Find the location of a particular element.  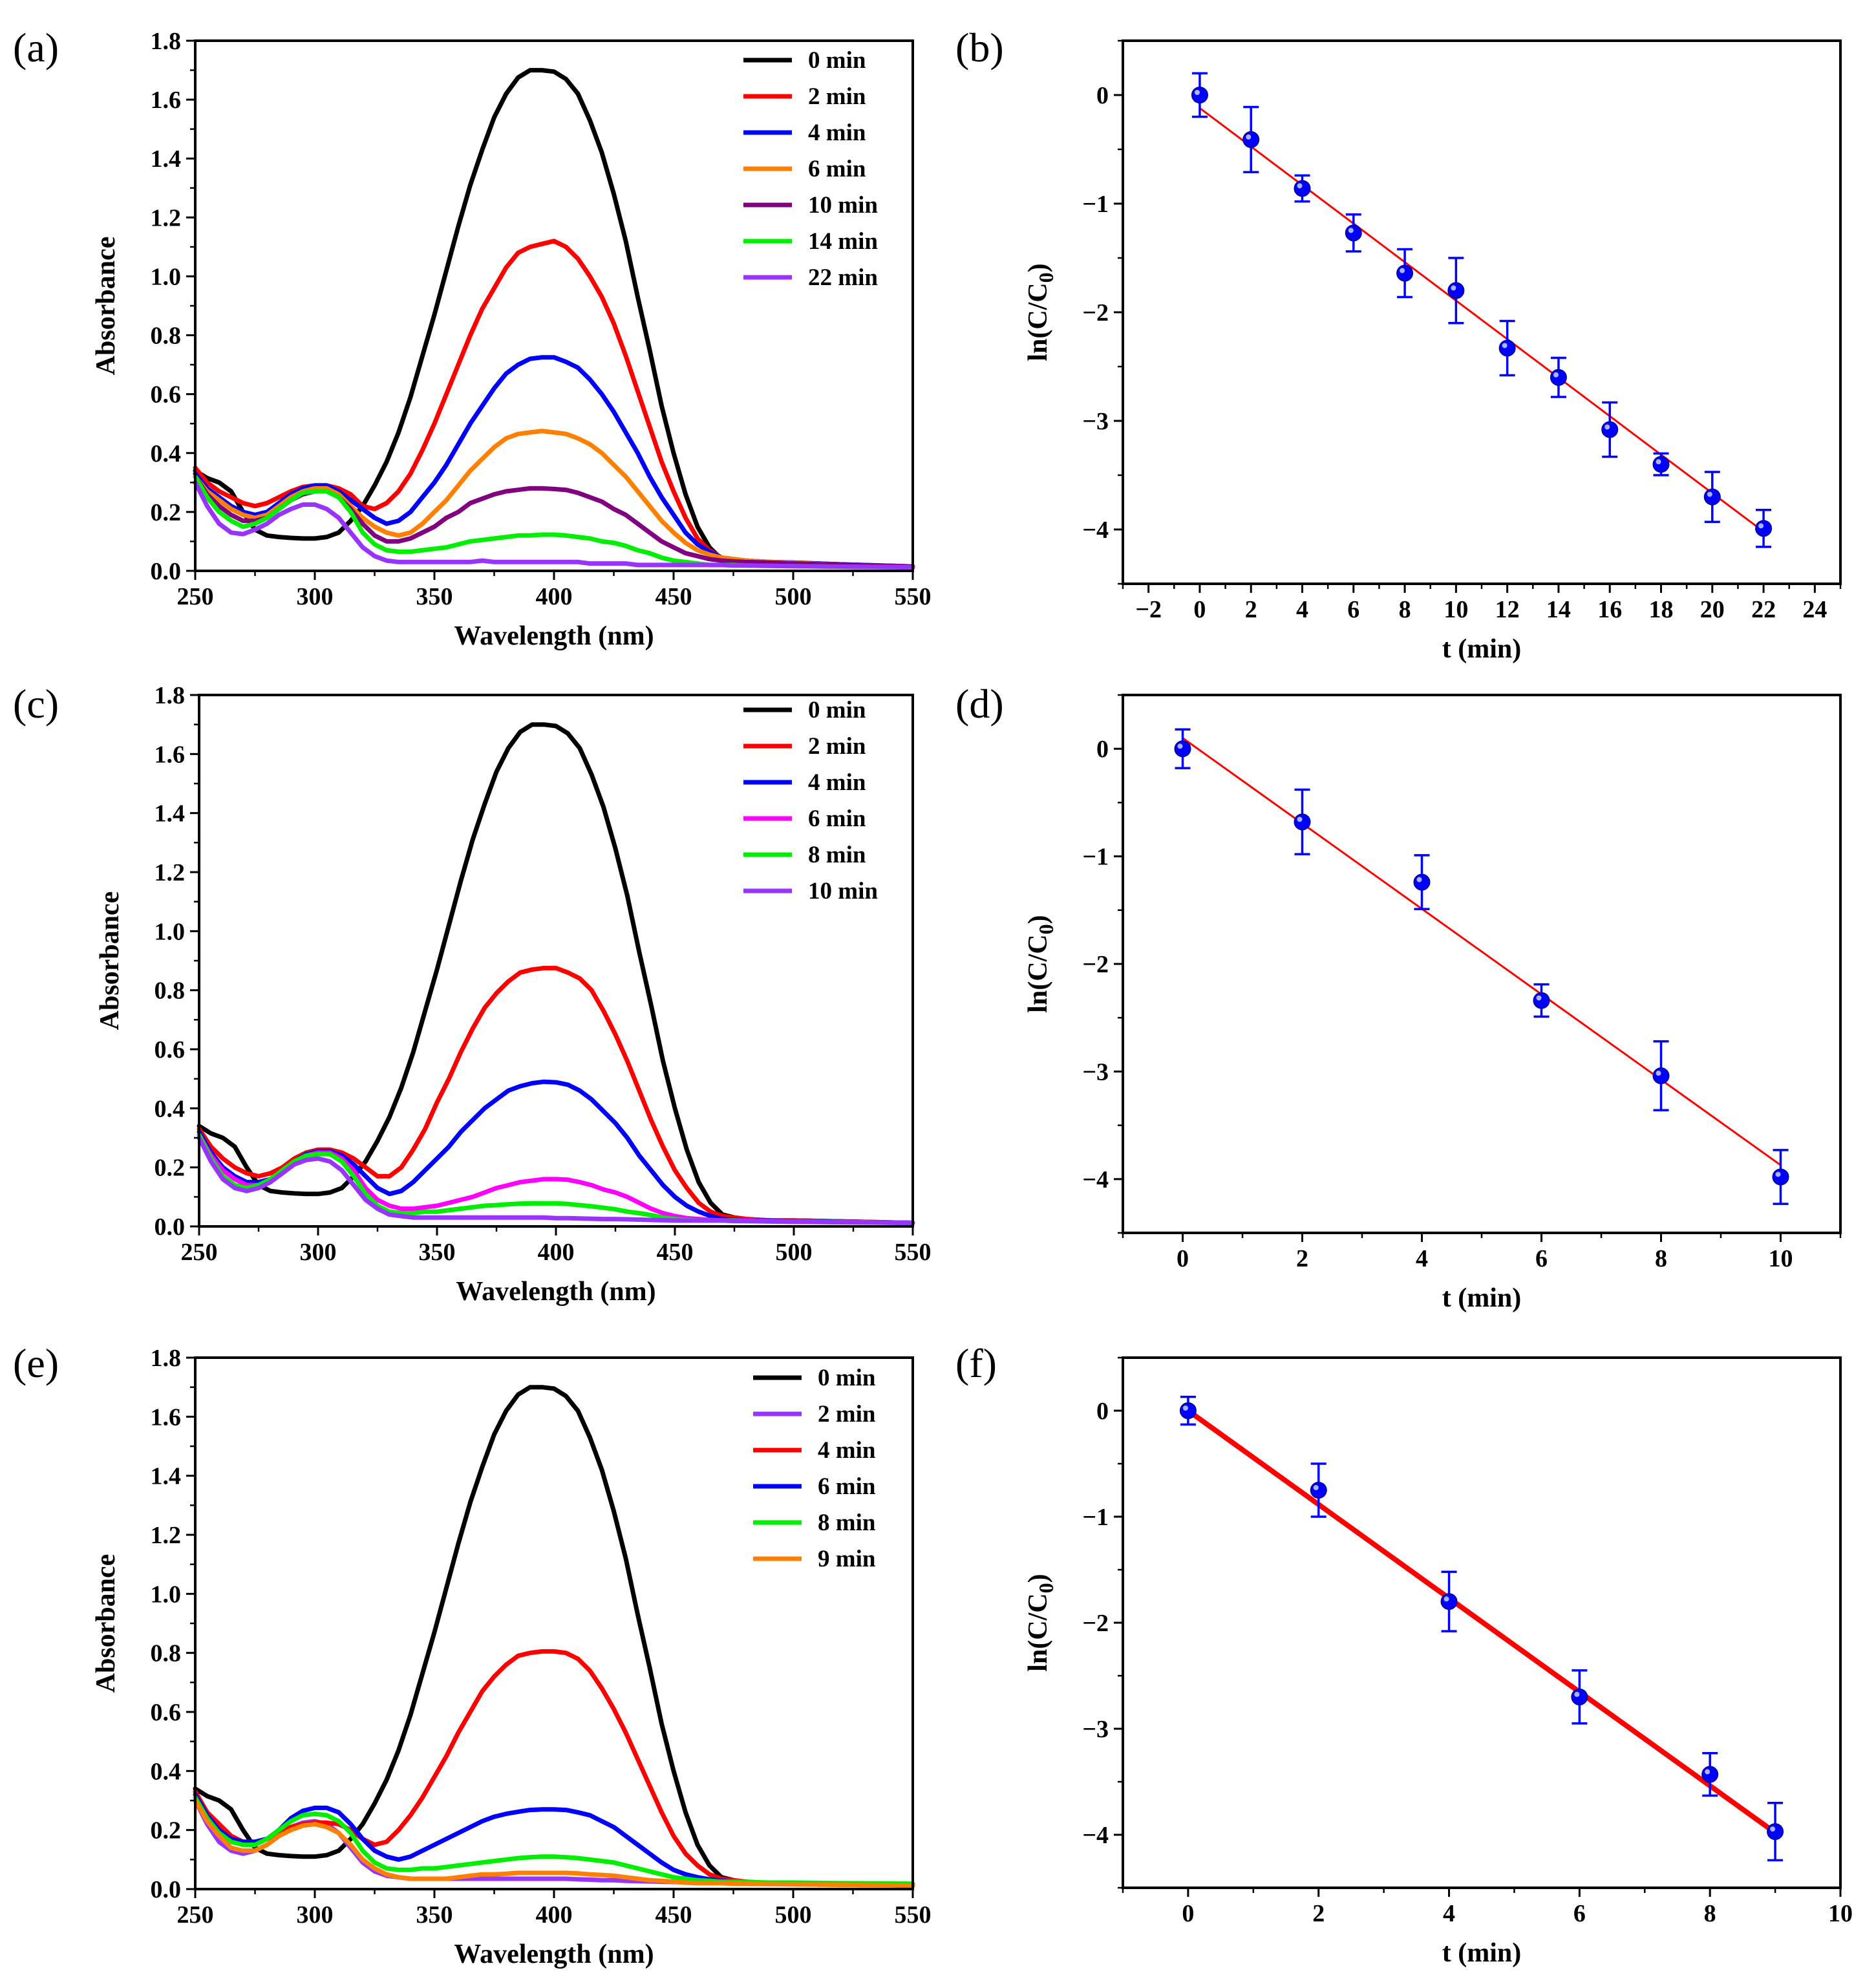

x-tick-label: −2 is located at coordinates (1148, 609).